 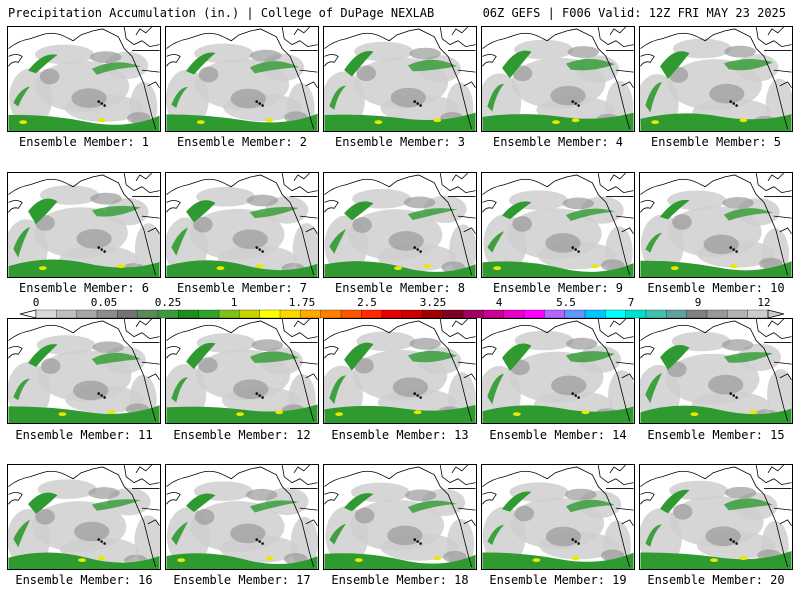 I want to click on ensemble-member-label: Ensemble Member: 6, so click(x=84, y=288).